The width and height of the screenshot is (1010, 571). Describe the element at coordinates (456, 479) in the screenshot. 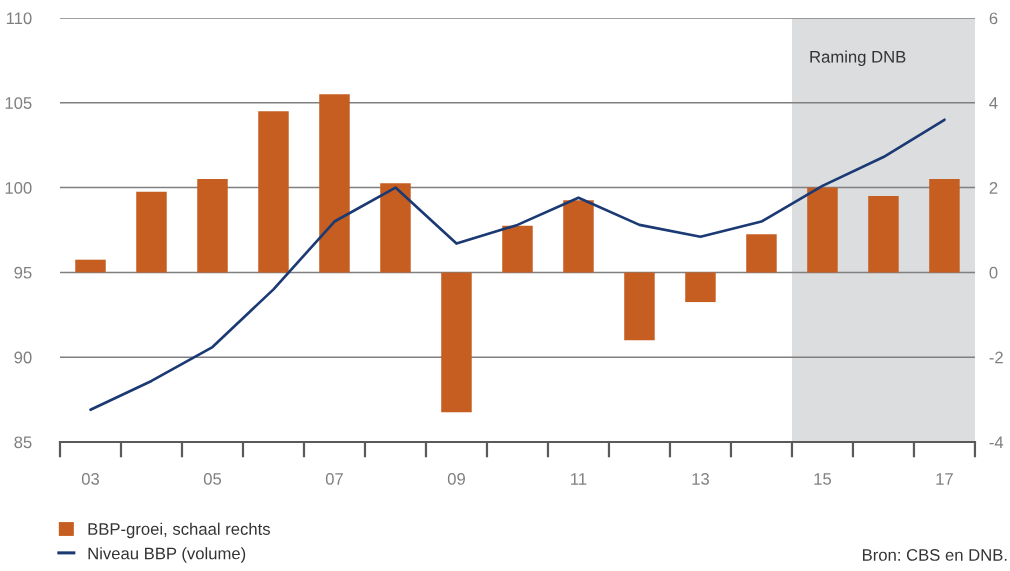

I see `x-tick-label: 09` at that location.